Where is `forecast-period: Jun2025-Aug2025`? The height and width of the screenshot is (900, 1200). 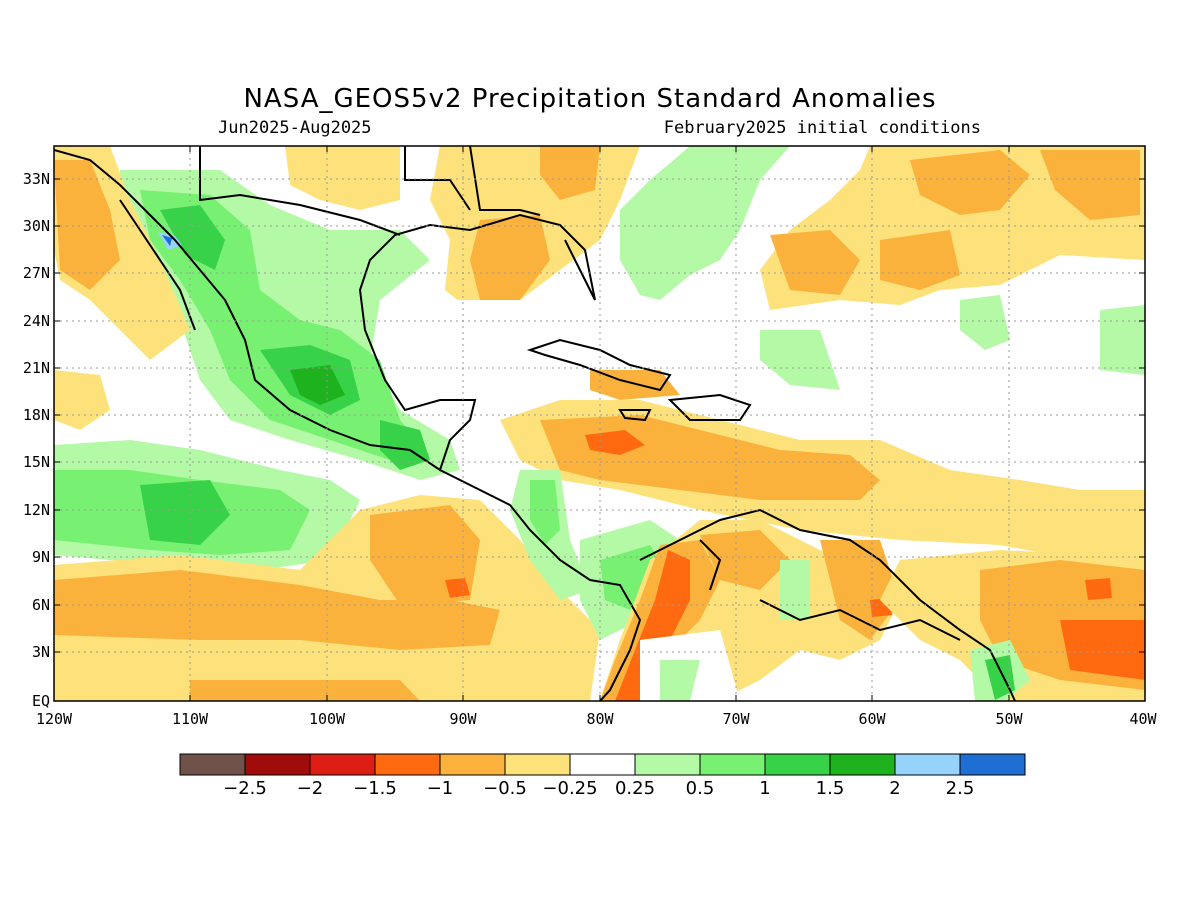 forecast-period: Jun2025-Aug2025 is located at coordinates (295, 128).